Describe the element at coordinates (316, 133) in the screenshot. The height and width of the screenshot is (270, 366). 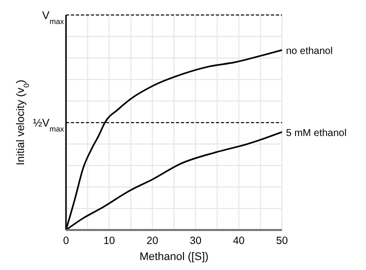
I see `series-label: 5 mM ethanol` at that location.